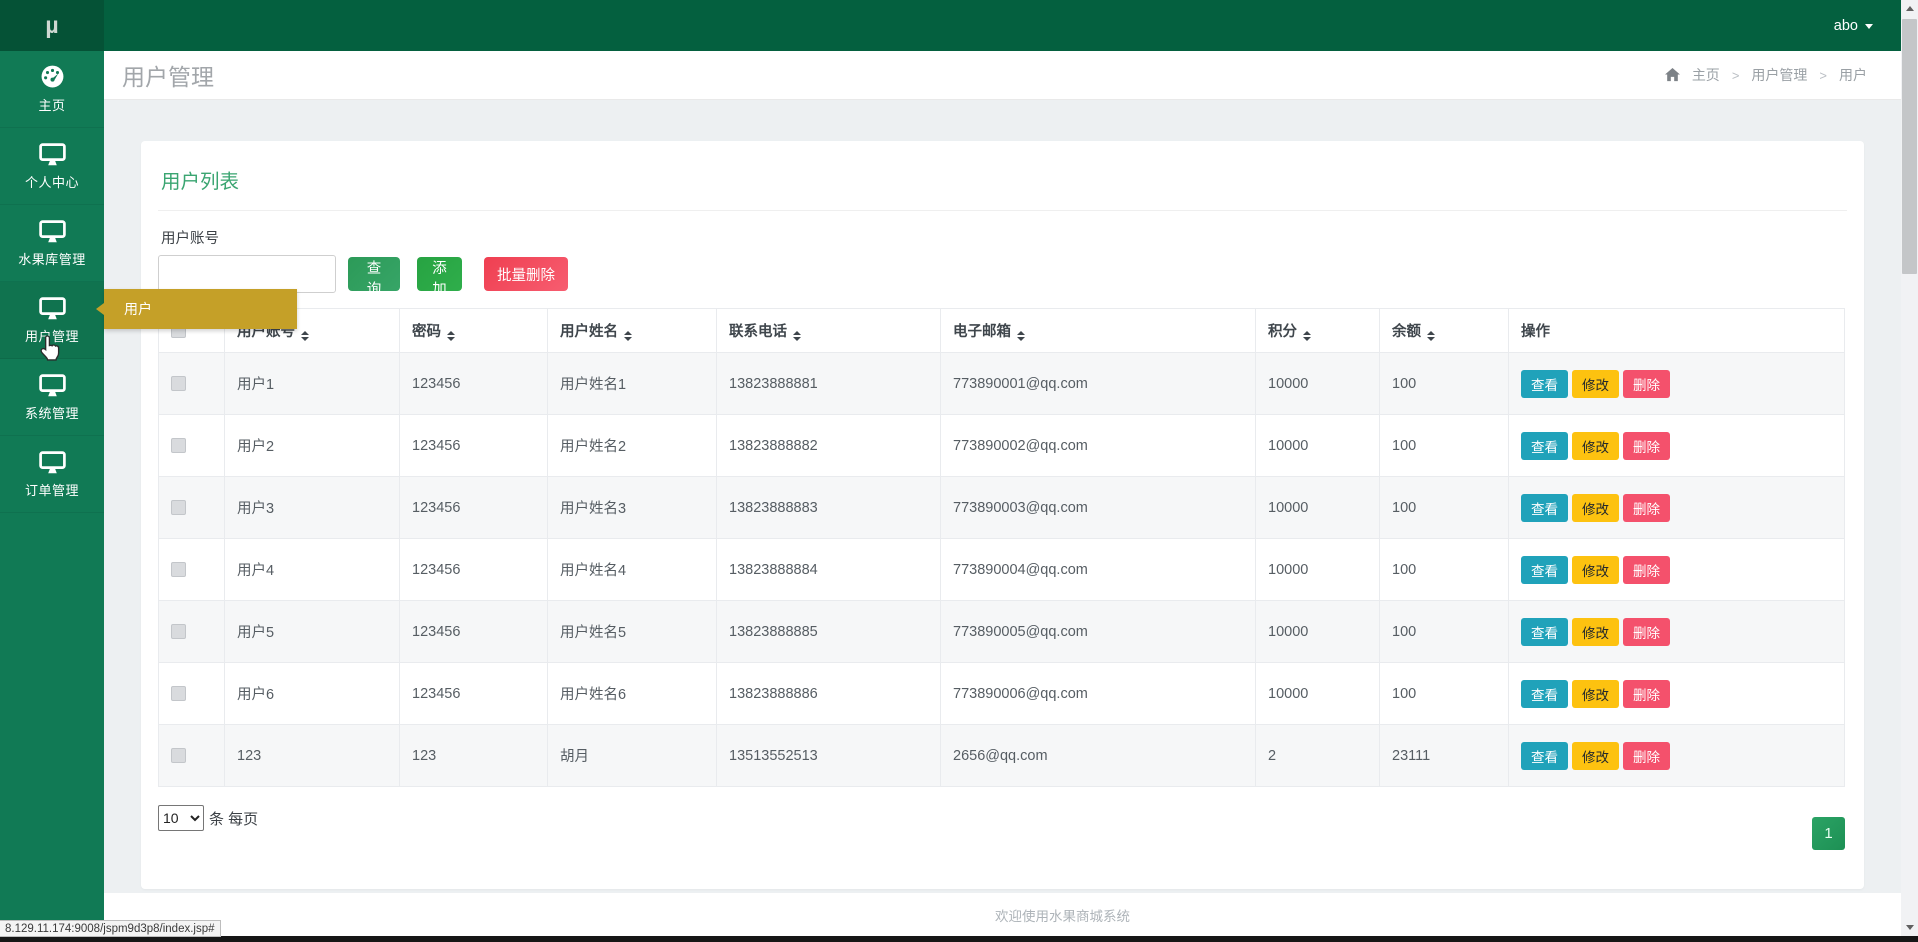 The image size is (1918, 942). I want to click on search-input, so click(247, 274).